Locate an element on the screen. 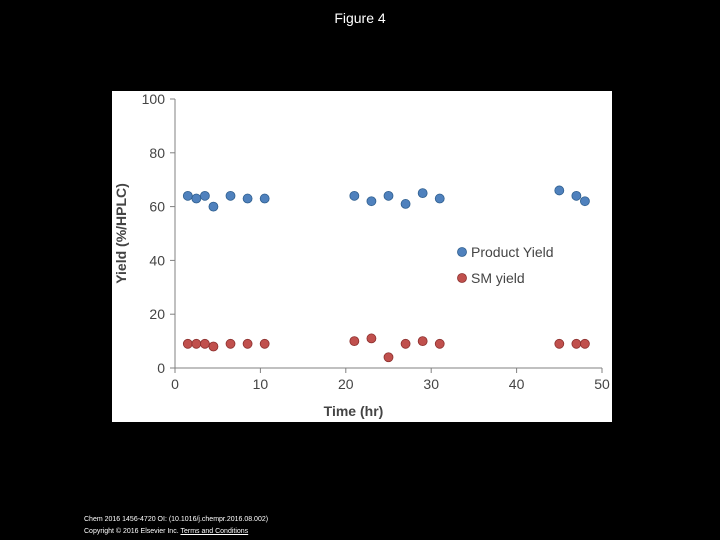 The width and height of the screenshot is (720, 540). copyright-text: Copyright © 2016 Elsevier Inc. is located at coordinates (131, 531).